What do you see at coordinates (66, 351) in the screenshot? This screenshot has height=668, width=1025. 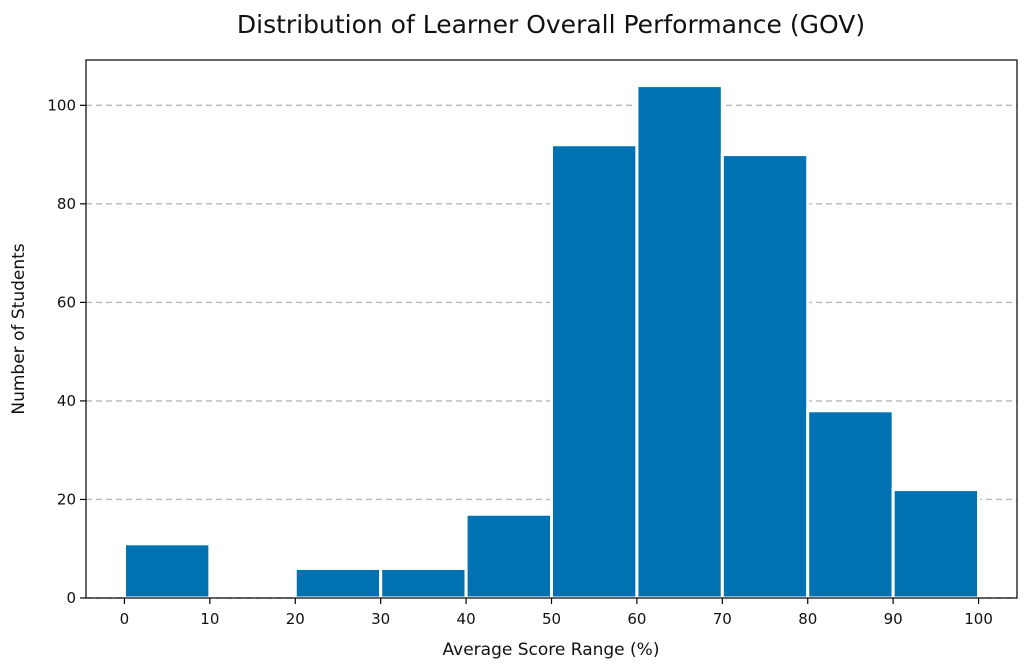 I see `y-axis-ticks: 0 20 40 60 80 100` at bounding box center [66, 351].